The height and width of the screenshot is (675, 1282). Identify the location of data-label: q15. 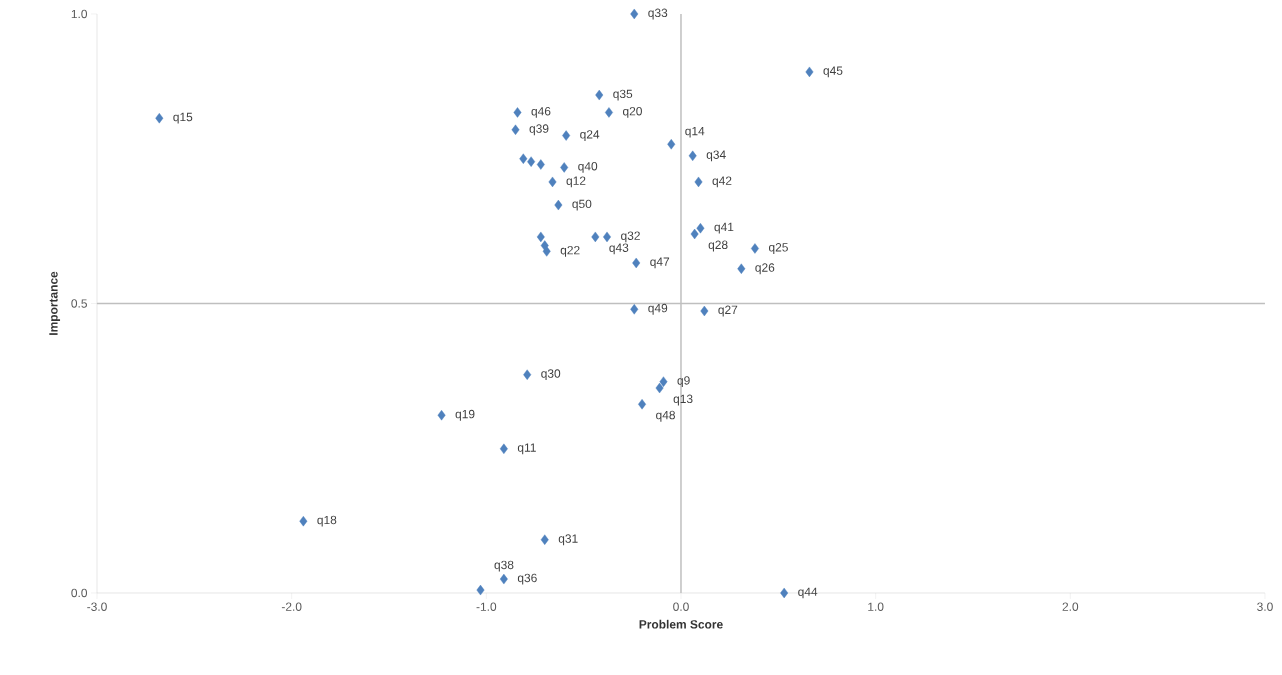
(183, 118).